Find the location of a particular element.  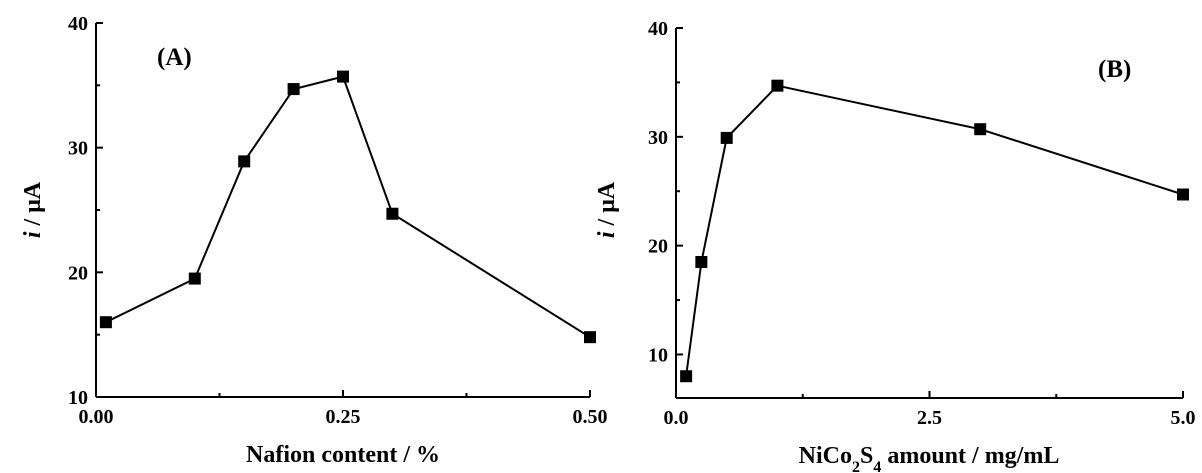

x-tick-label: 0.50 is located at coordinates (590, 417).